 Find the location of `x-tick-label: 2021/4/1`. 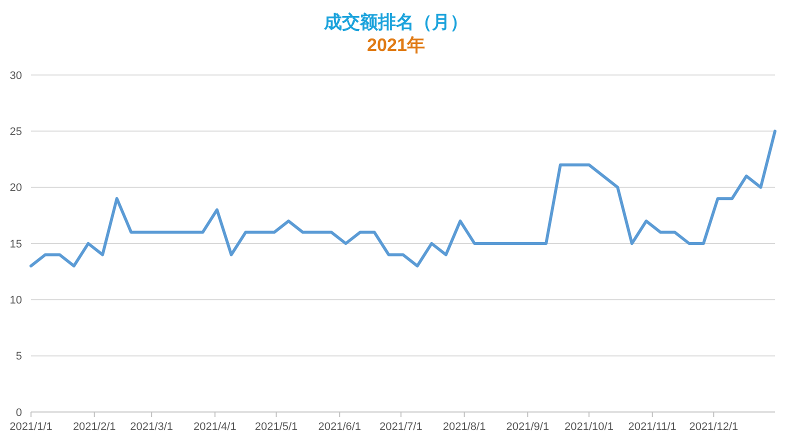

x-tick-label: 2021/4/1 is located at coordinates (215, 427).